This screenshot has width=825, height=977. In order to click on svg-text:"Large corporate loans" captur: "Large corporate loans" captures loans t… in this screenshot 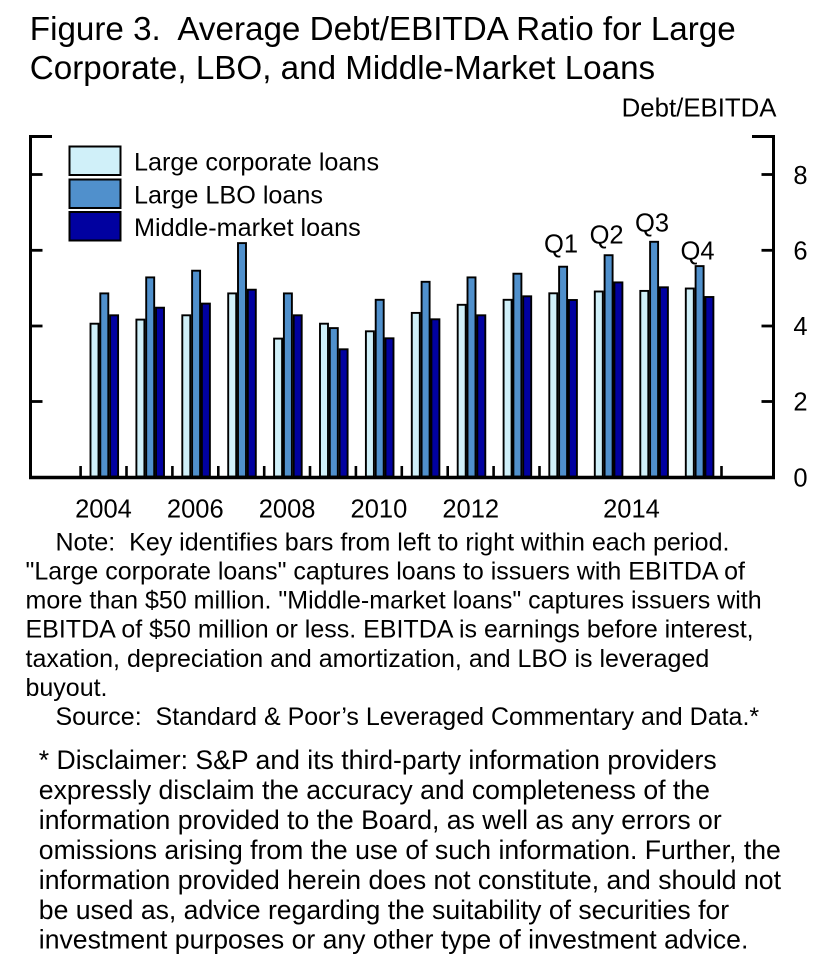, I will do `click(386, 572)`.